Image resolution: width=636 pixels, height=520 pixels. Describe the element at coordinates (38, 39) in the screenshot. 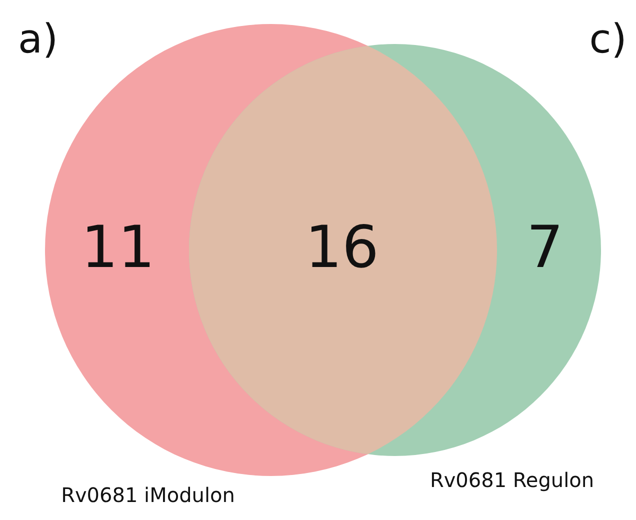

I see `text: a)` at that location.